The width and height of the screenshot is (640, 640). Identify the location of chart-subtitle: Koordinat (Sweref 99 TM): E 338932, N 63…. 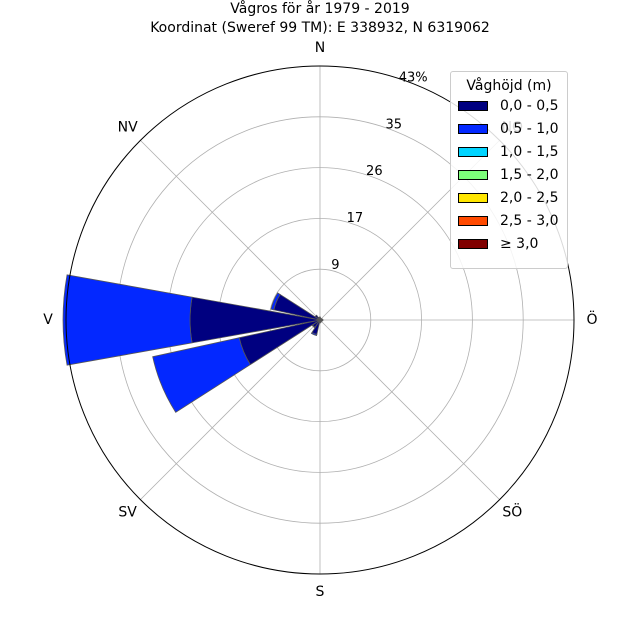
(320, 28).